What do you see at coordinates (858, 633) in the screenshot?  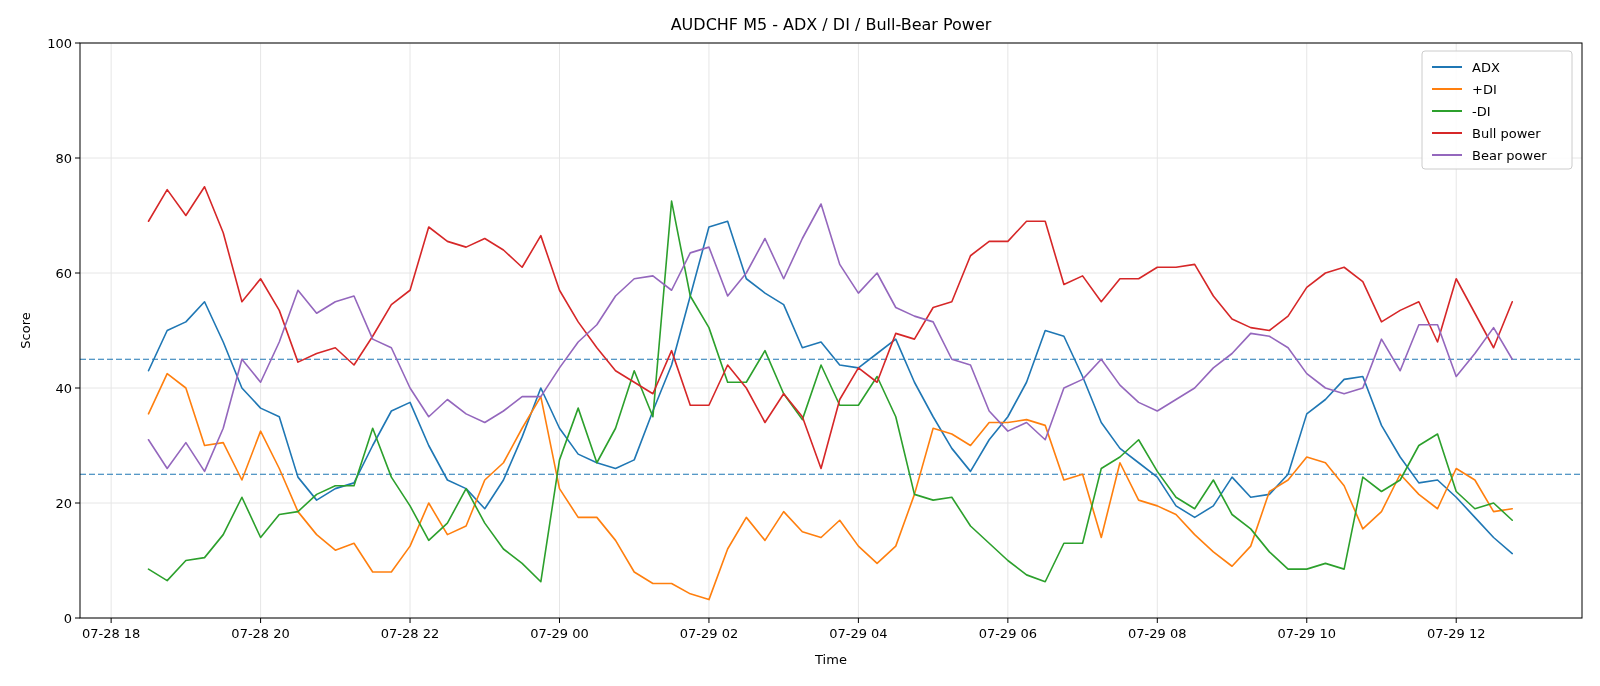 I see `x-tick-label: 07-29 04` at bounding box center [858, 633].